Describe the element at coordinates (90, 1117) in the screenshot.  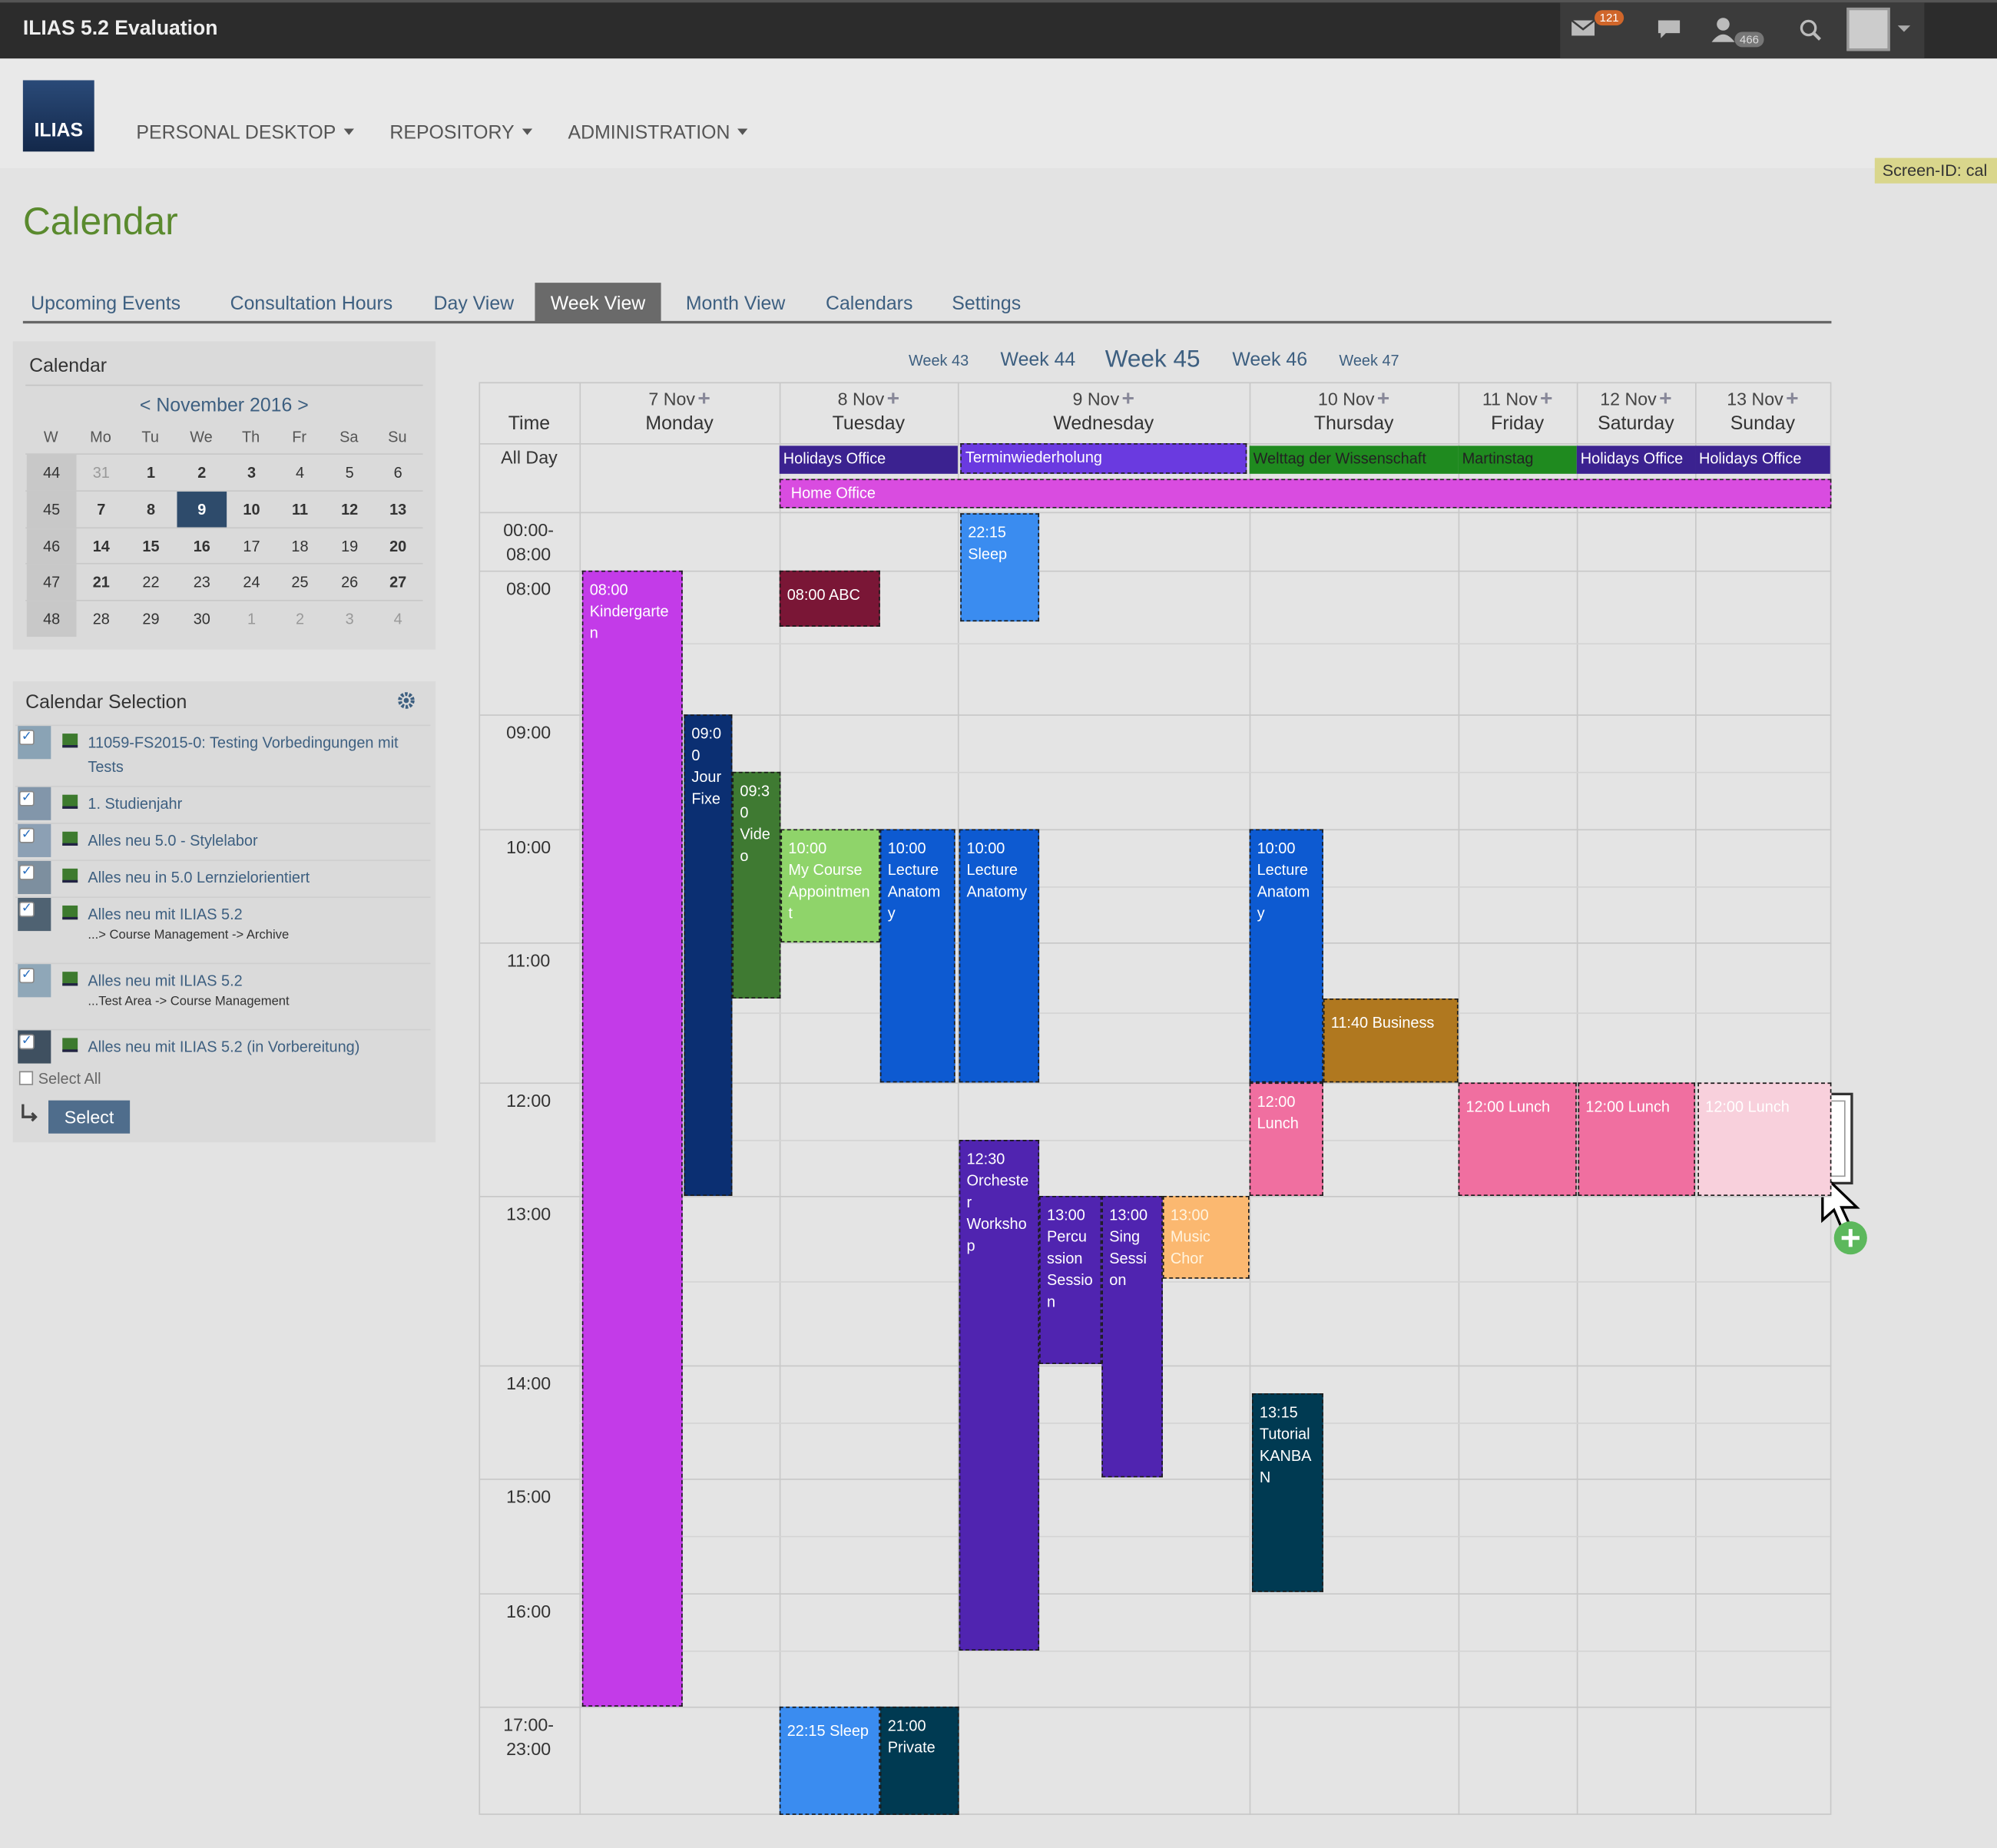
I see `select-button: Select` at that location.